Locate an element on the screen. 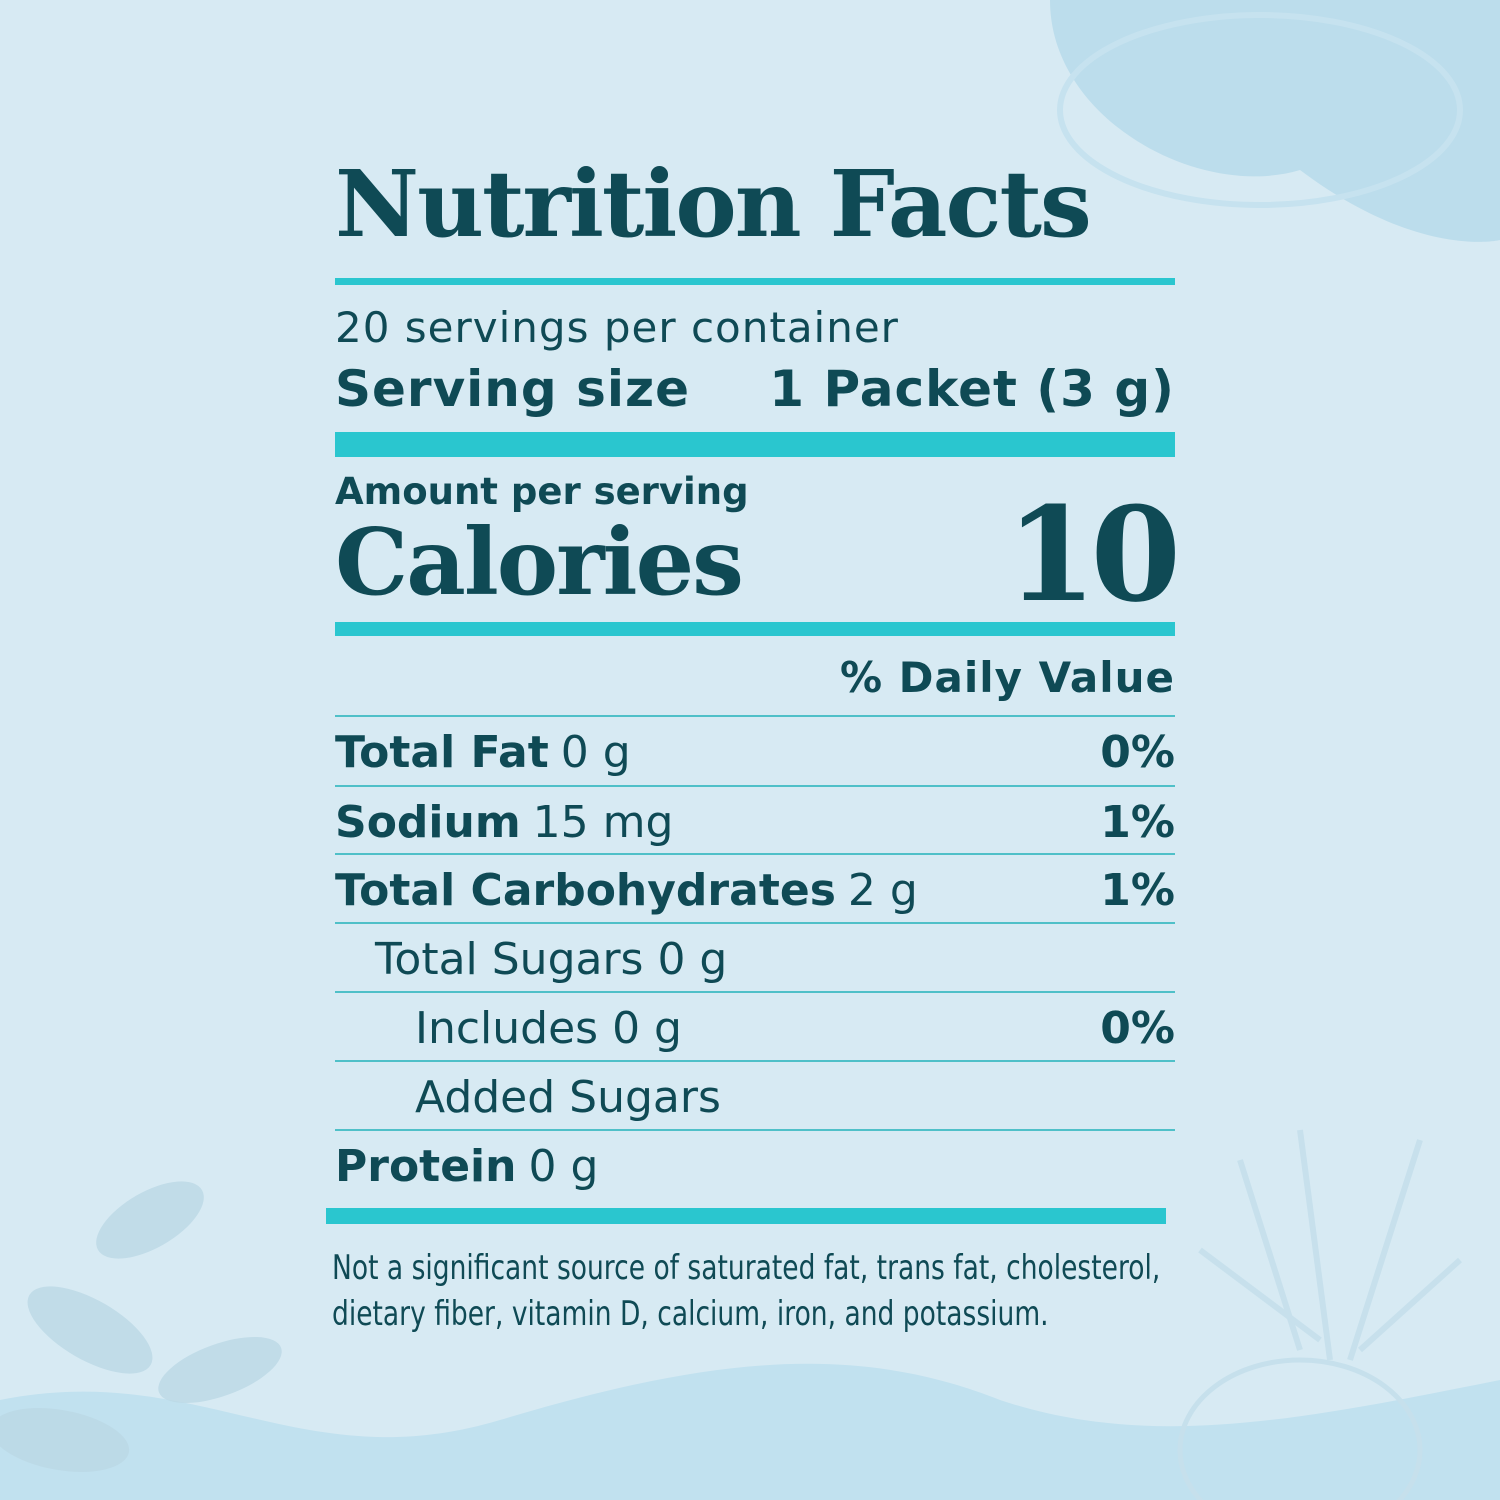 Image resolution: width=1500 pixels, height=1500 pixels. calories-divider is located at coordinates (755, 629).